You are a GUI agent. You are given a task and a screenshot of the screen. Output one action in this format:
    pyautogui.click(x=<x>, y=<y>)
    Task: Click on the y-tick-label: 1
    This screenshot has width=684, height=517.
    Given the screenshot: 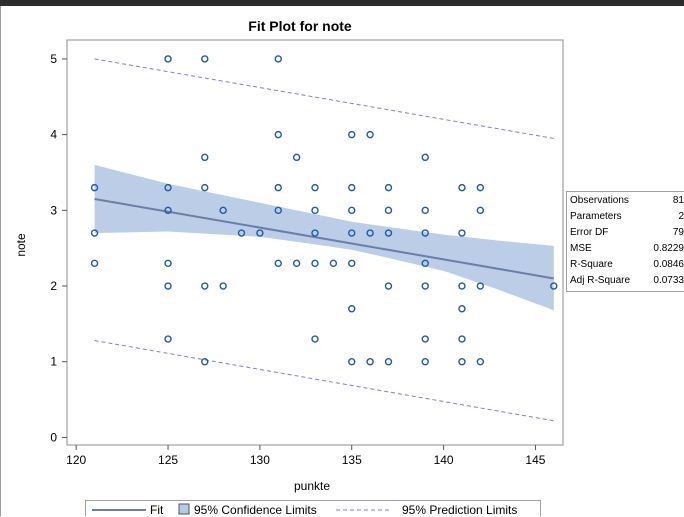 What is the action you would take?
    pyautogui.click(x=53, y=362)
    